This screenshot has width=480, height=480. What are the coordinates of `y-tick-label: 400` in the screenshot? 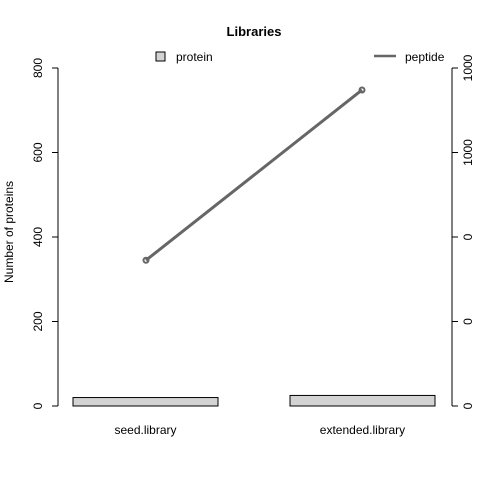 It's located at (38, 237).